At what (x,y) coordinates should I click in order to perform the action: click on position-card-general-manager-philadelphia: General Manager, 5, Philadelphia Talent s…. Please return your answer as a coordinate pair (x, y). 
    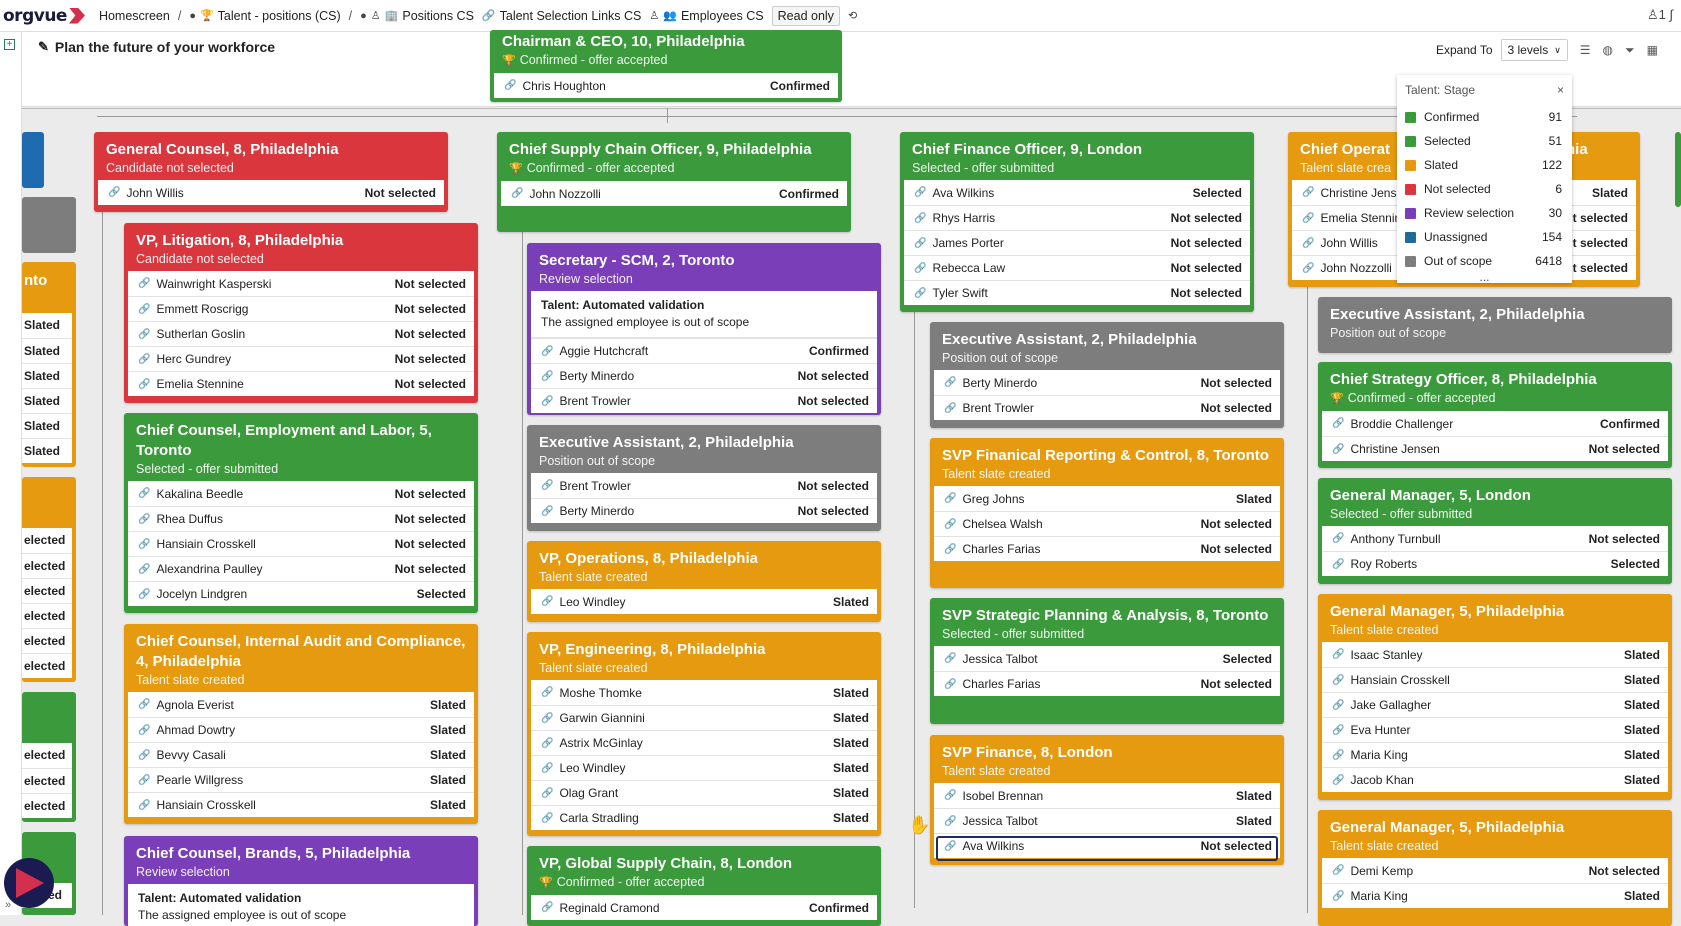
    Looking at the image, I should click on (1495, 868).